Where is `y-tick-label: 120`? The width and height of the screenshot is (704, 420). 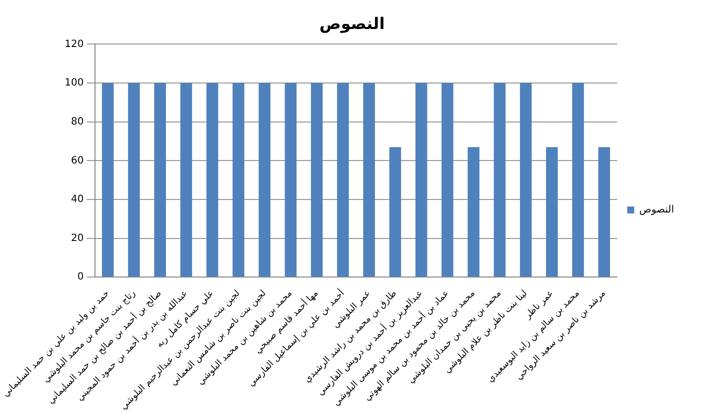 y-tick-label: 120 is located at coordinates (74, 44).